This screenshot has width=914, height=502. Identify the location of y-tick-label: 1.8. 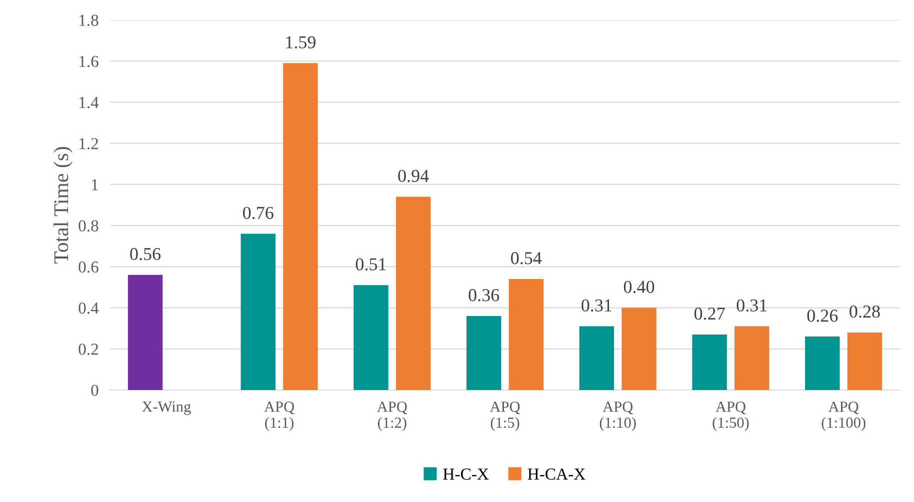
(89, 20).